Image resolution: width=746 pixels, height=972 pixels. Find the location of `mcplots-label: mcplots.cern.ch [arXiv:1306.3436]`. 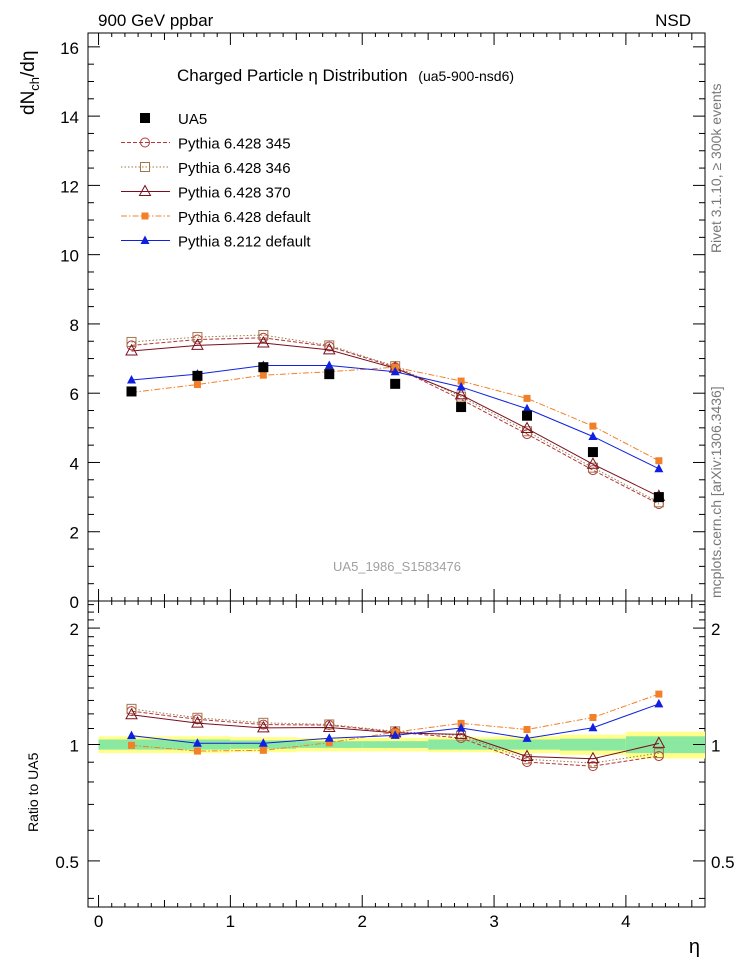

mcplots-label: mcplots.cern.ch [arXiv:1306.3436] is located at coordinates (716, 492).